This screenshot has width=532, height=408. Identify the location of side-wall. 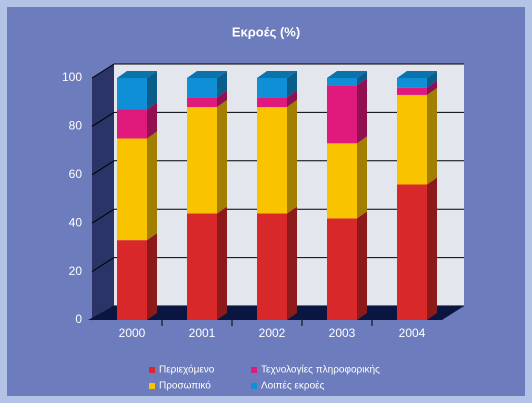
(103, 192).